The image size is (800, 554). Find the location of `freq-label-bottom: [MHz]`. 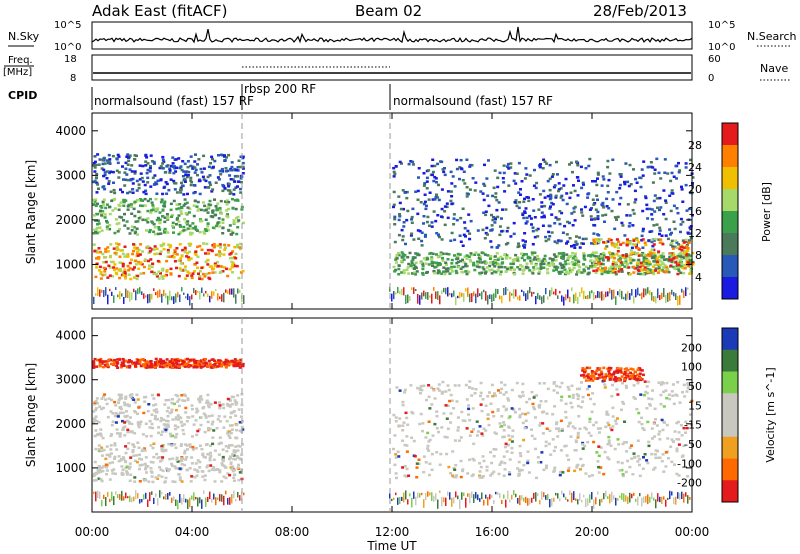

freq-label-bottom: [MHz] is located at coordinates (17, 72).